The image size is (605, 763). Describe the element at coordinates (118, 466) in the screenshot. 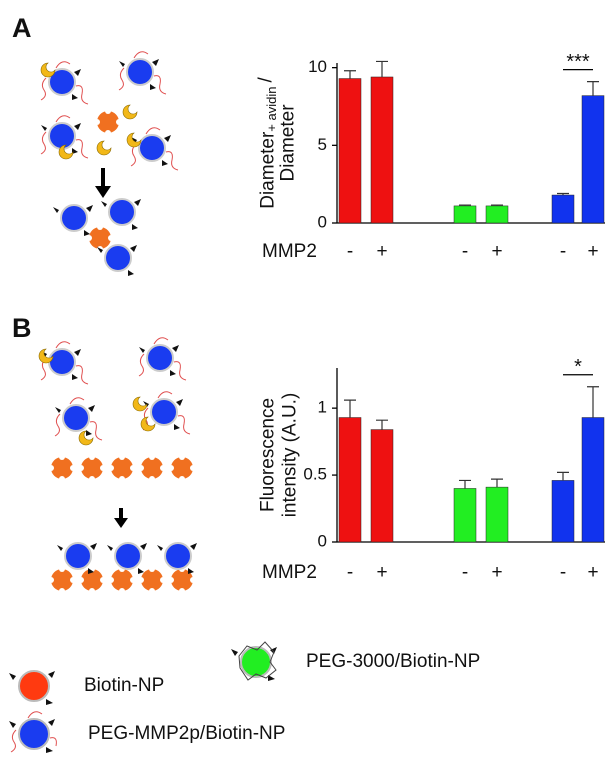

I see `schematic-b` at that location.